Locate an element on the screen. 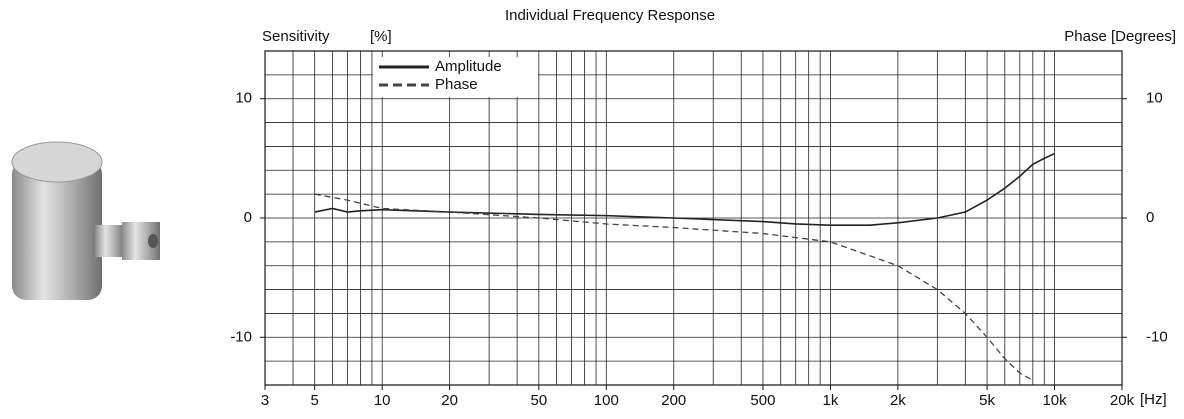 The width and height of the screenshot is (1184, 419). y2-tick-label: 10 is located at coordinates (1154, 98).